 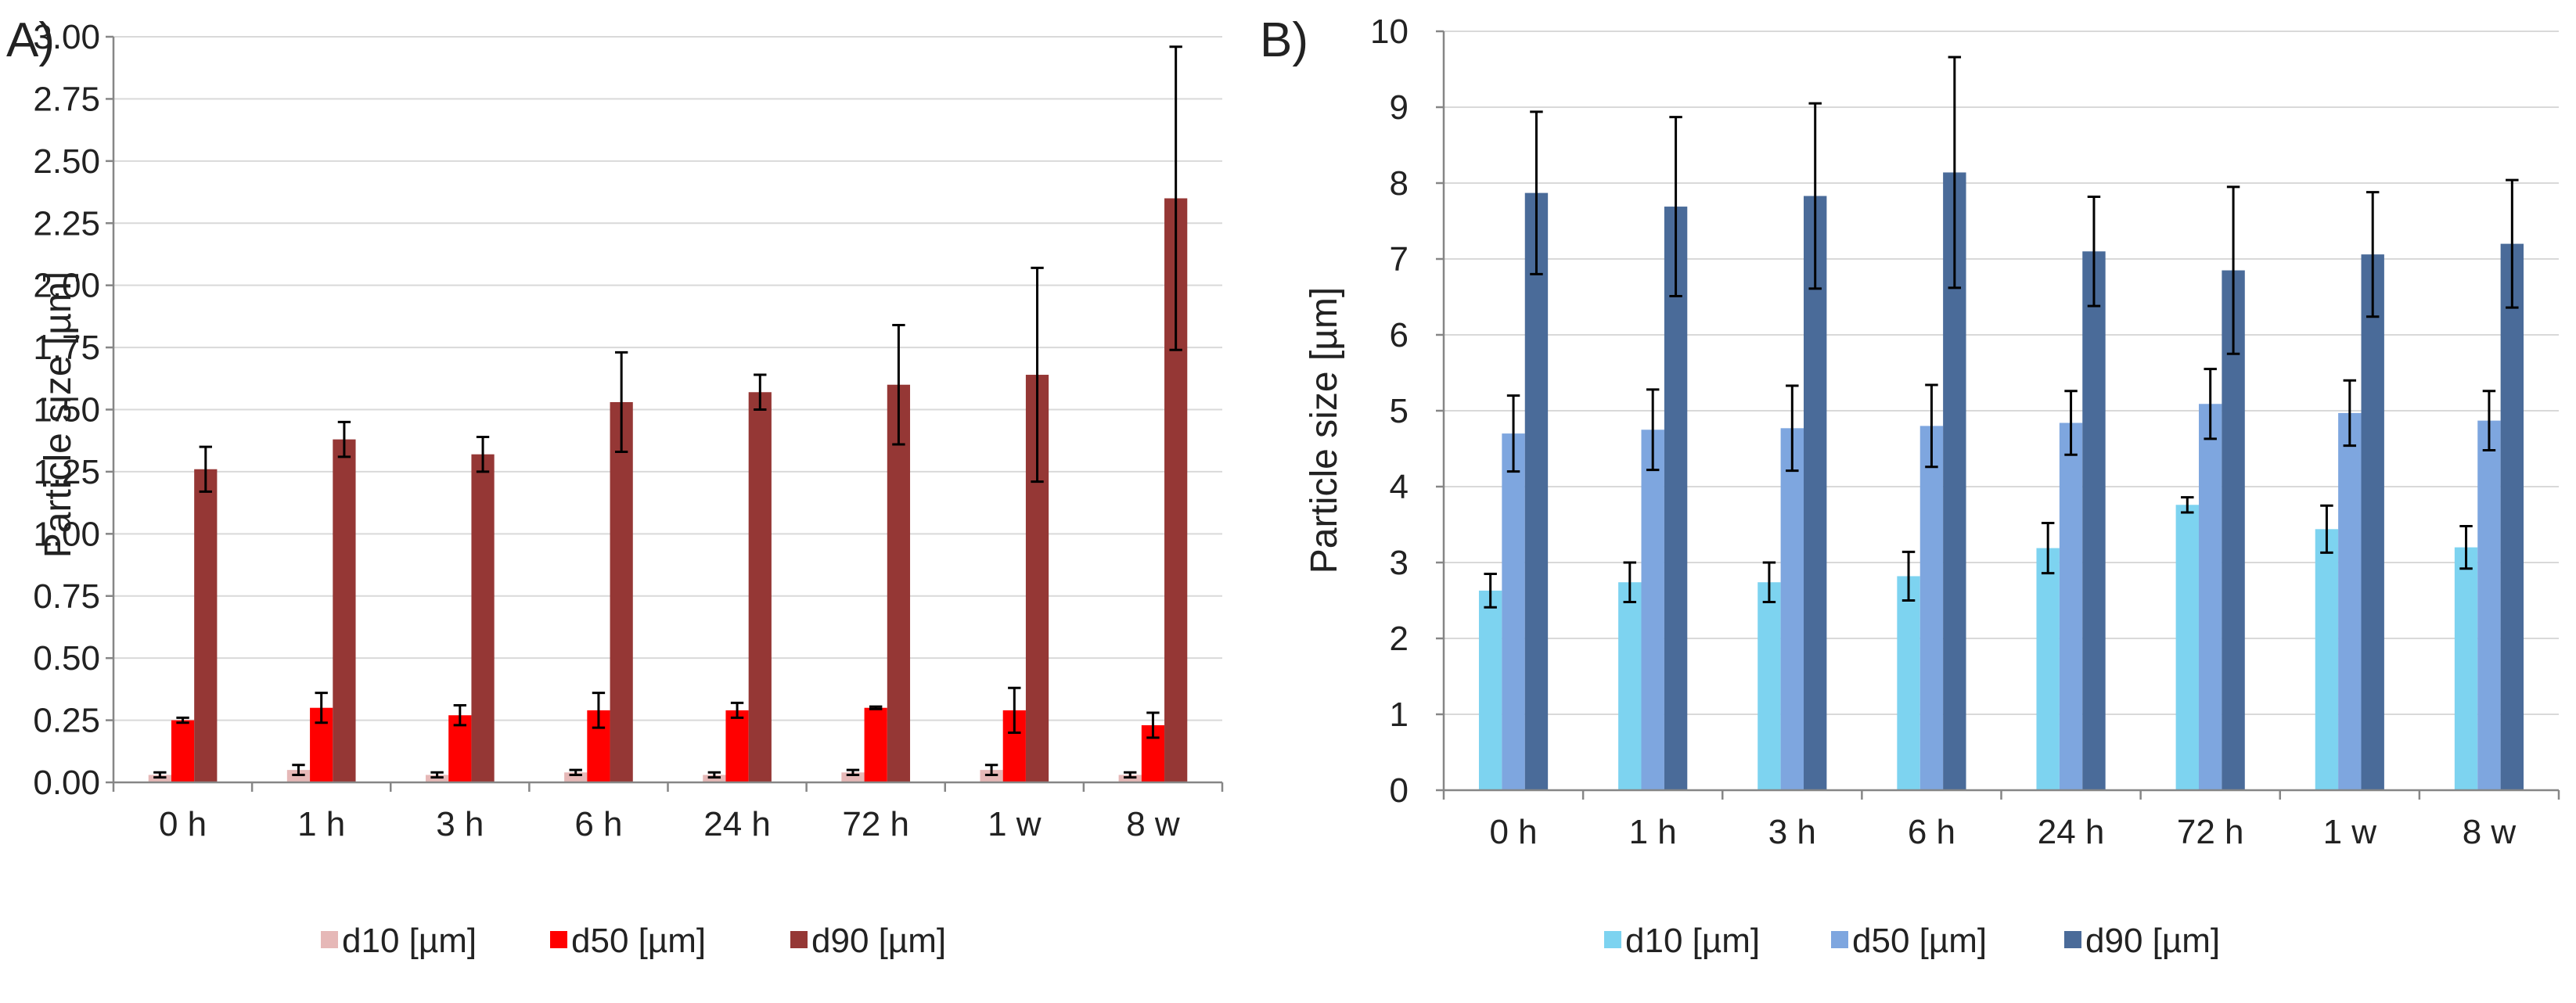 I want to click on y-tick-label: 6, so click(x=1400, y=335).